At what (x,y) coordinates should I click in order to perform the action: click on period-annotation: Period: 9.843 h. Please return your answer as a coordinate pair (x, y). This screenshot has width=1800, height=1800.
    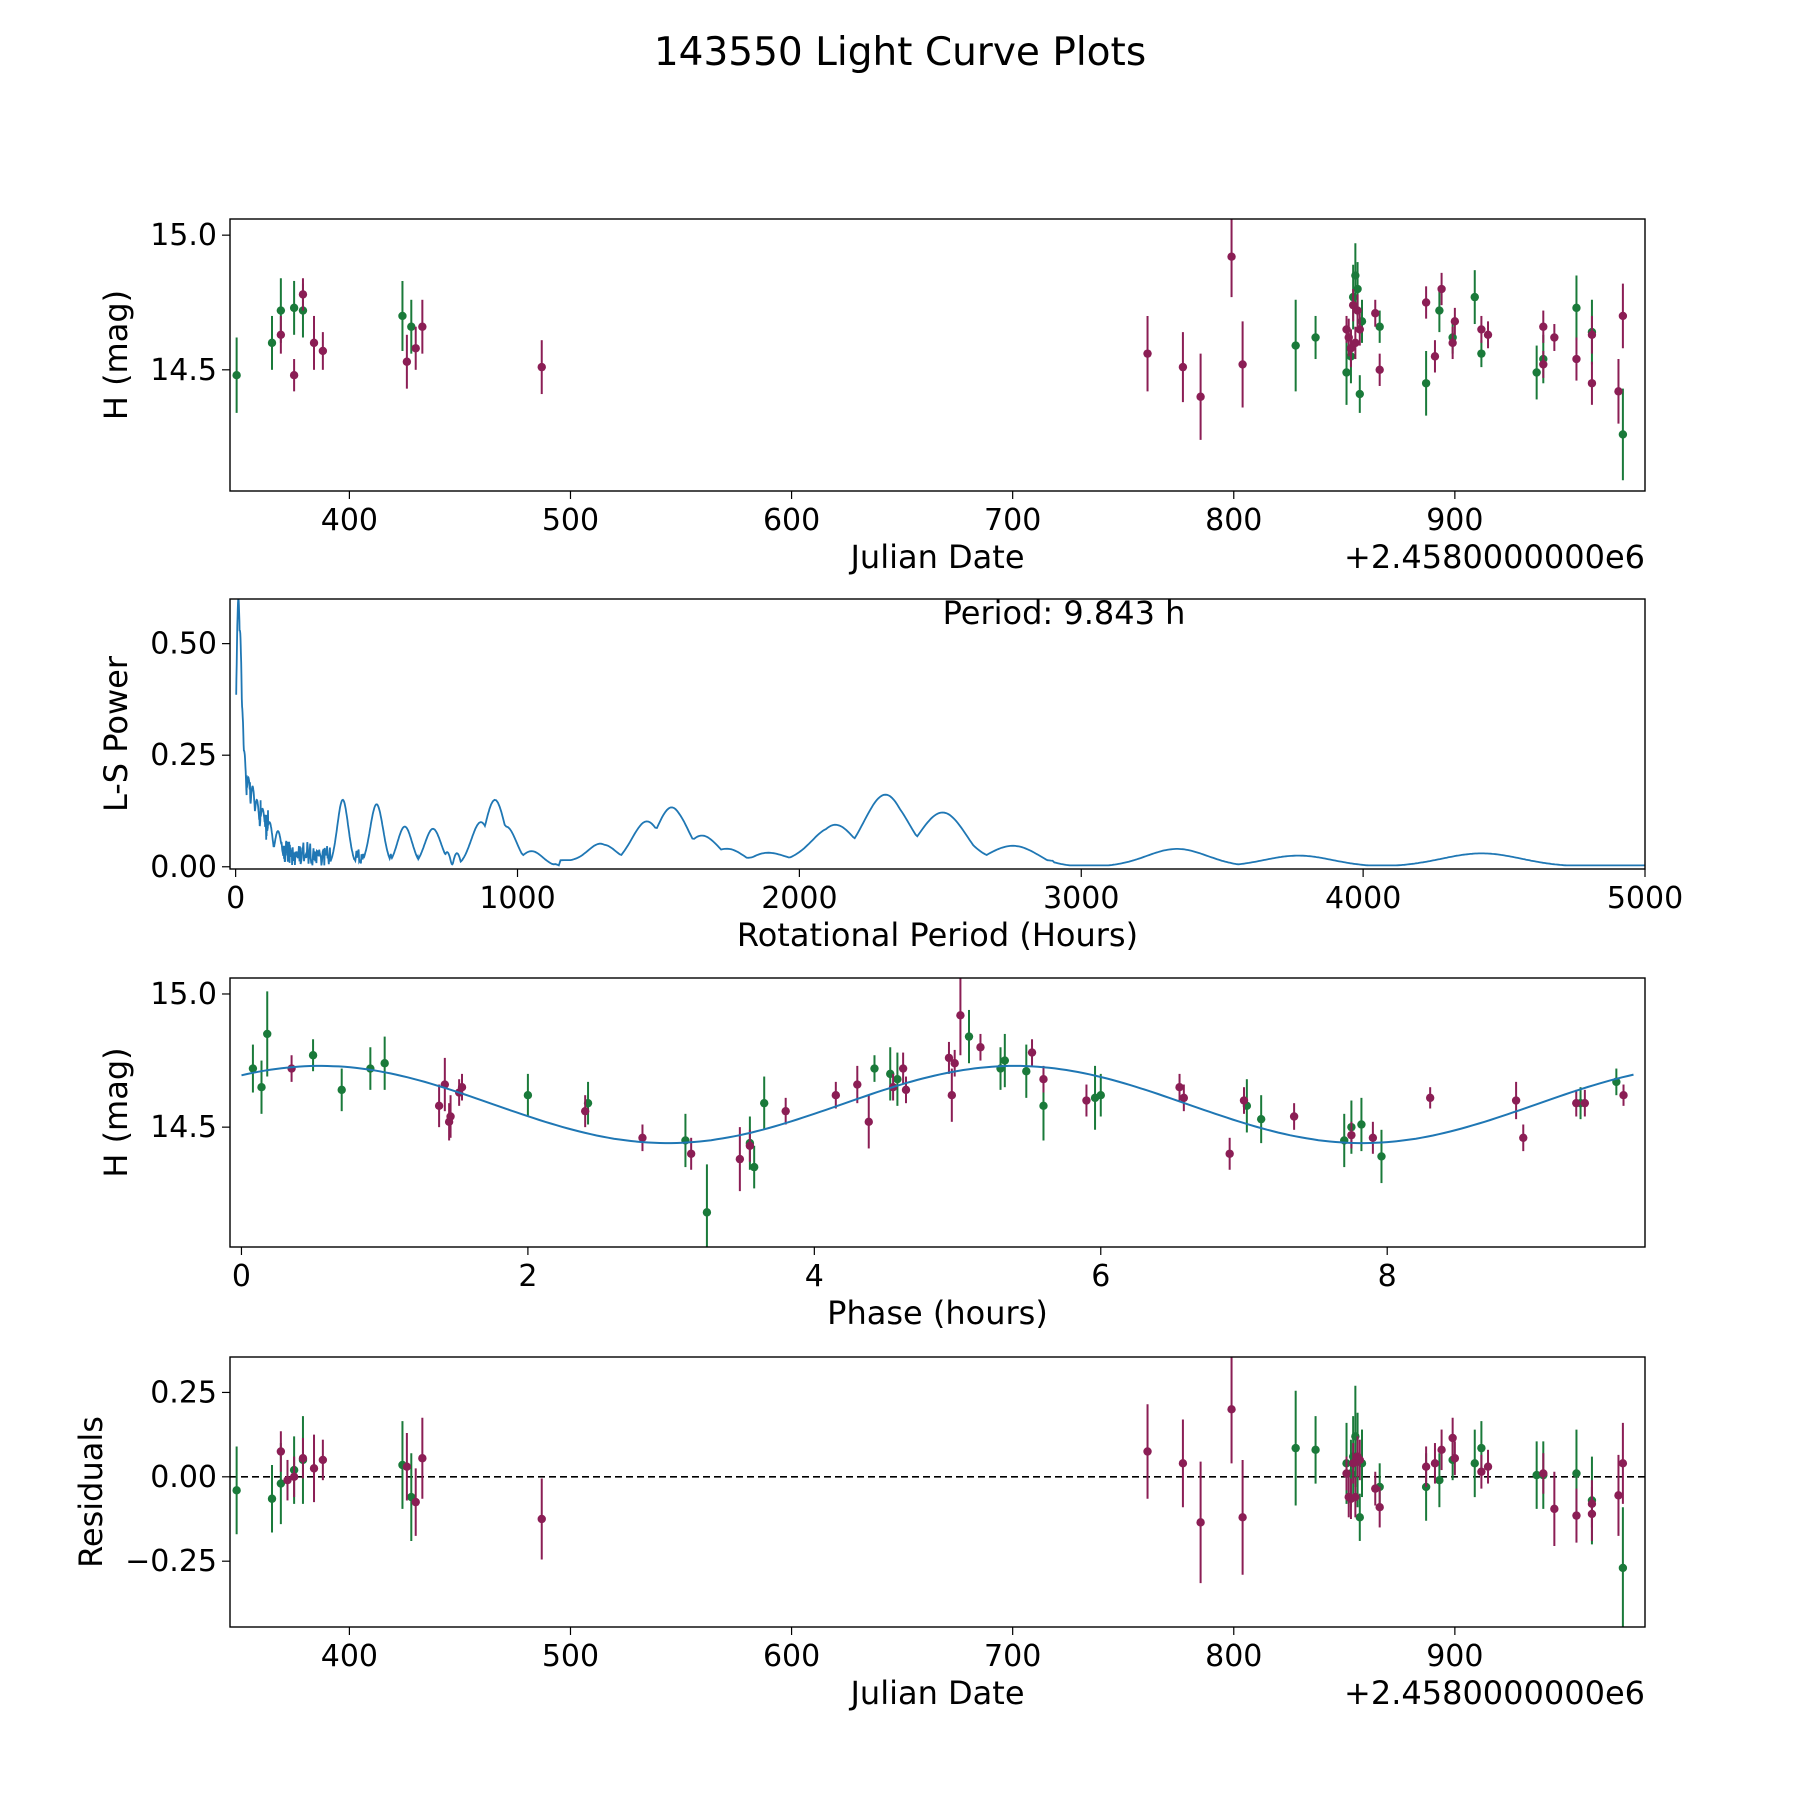
    Looking at the image, I should click on (1064, 613).